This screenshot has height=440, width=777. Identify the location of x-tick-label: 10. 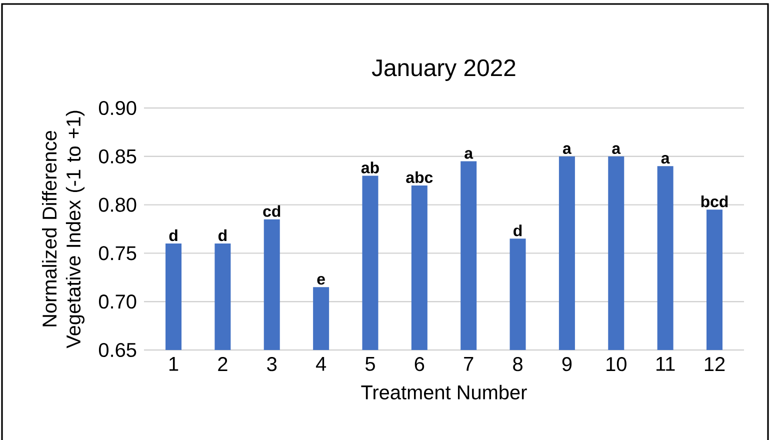
(616, 364).